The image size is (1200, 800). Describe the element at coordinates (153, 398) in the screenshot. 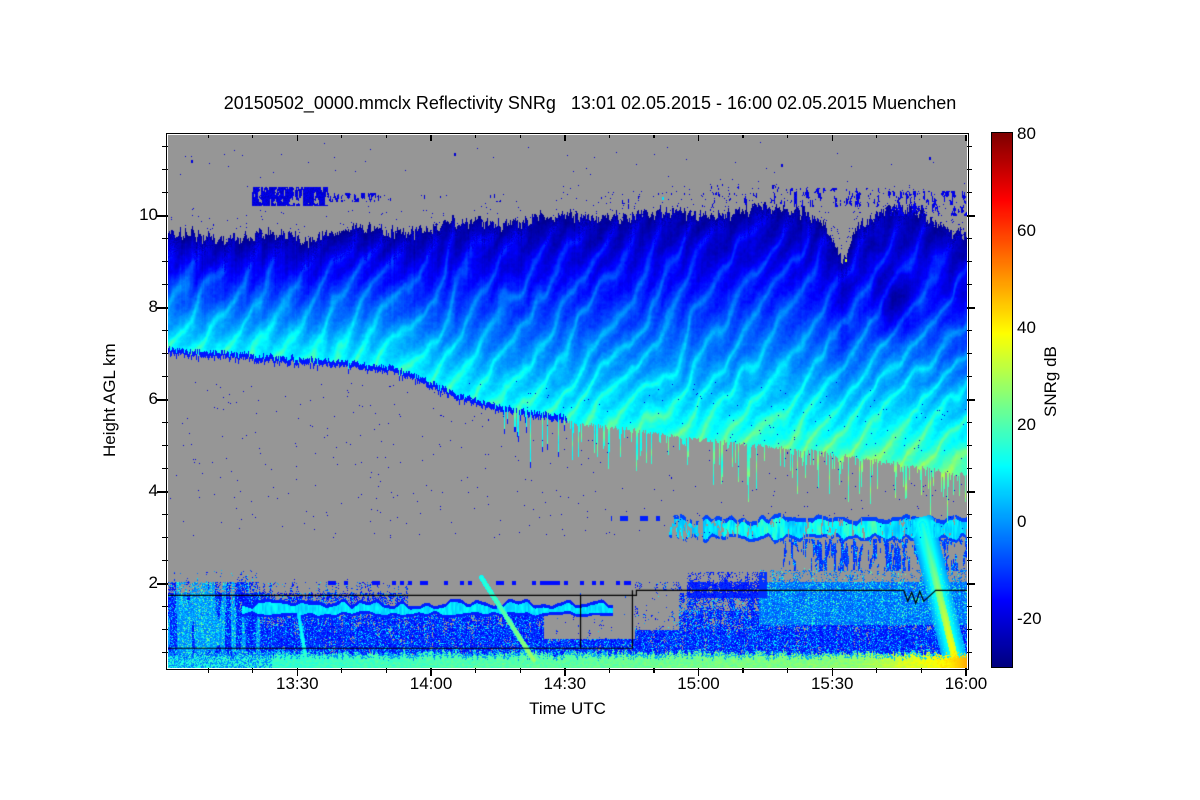

I see `y-tick-label: 6` at that location.